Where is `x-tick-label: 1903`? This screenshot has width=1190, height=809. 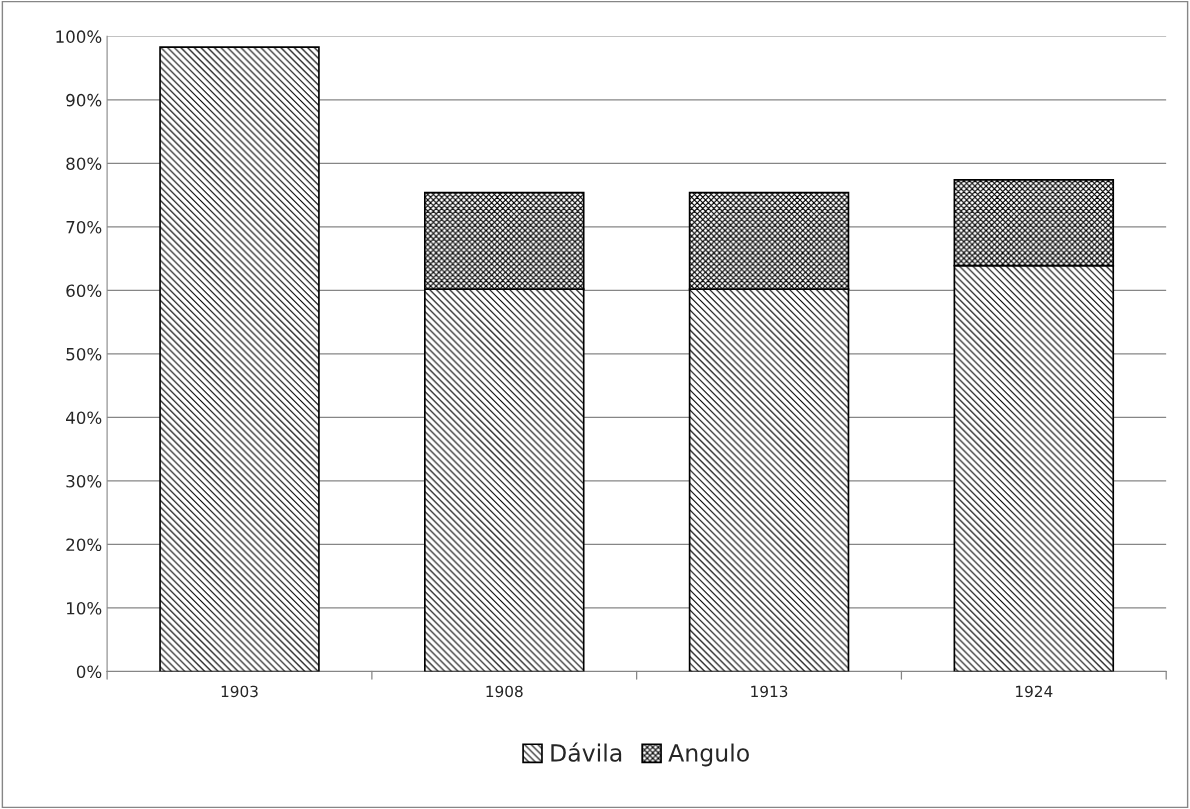 x-tick-label: 1903 is located at coordinates (239, 691).